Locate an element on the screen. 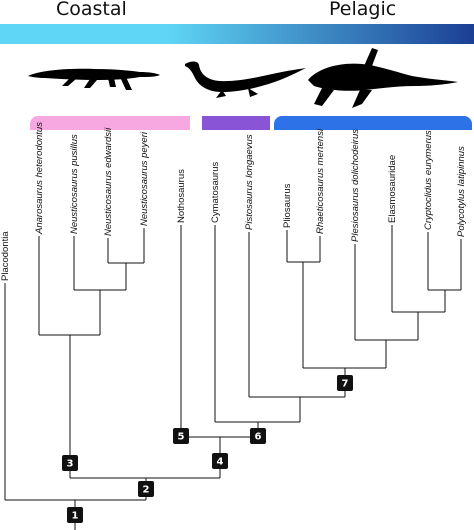 This screenshot has height=530, width=474. nothosaur-silhouette-icon is located at coordinates (94, 79).